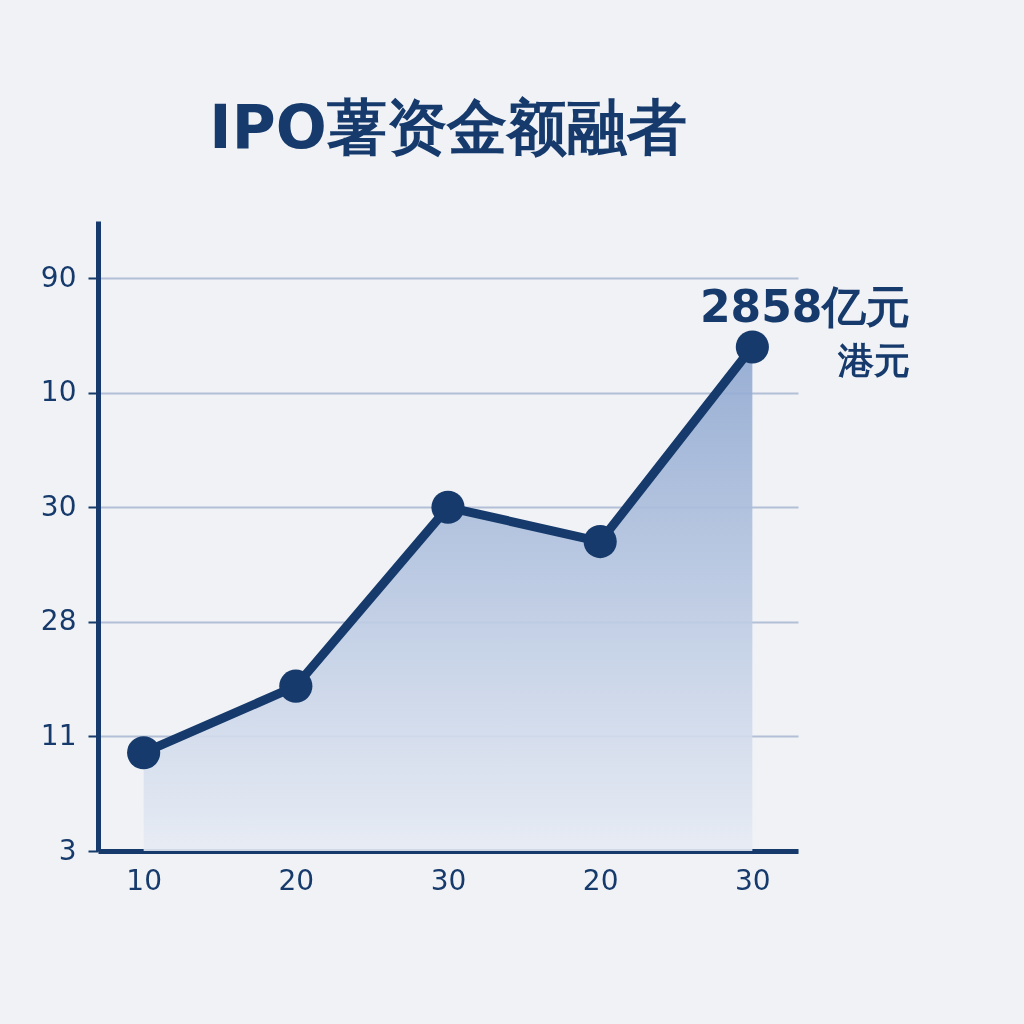 This screenshot has width=1024, height=1024. I want to click on text: 28, so click(58, 621).